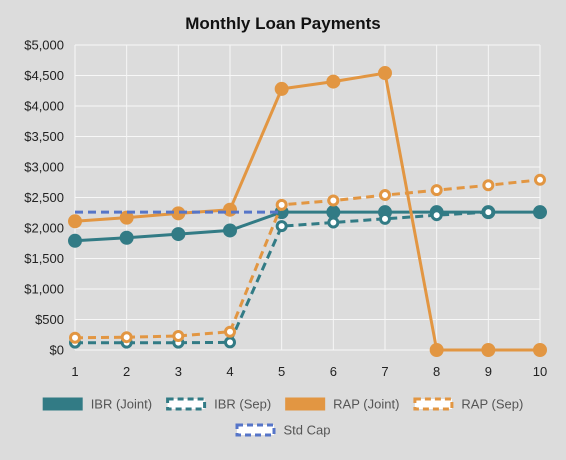 The width and height of the screenshot is (566, 460). Describe the element at coordinates (488, 371) in the screenshot. I see `x-tick-label: 9` at that location.